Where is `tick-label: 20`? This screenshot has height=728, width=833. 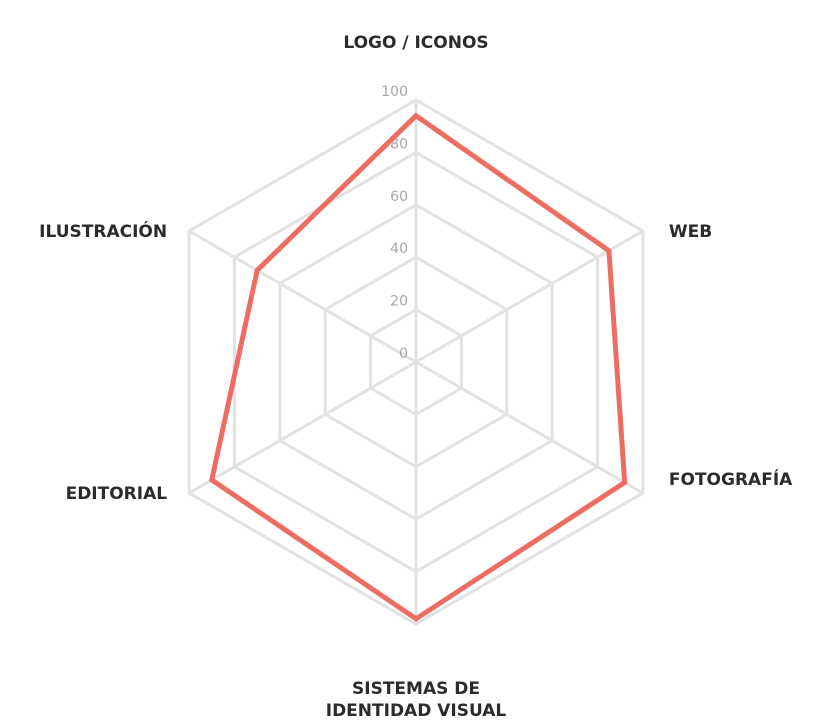 tick-label: 20 is located at coordinates (399, 302).